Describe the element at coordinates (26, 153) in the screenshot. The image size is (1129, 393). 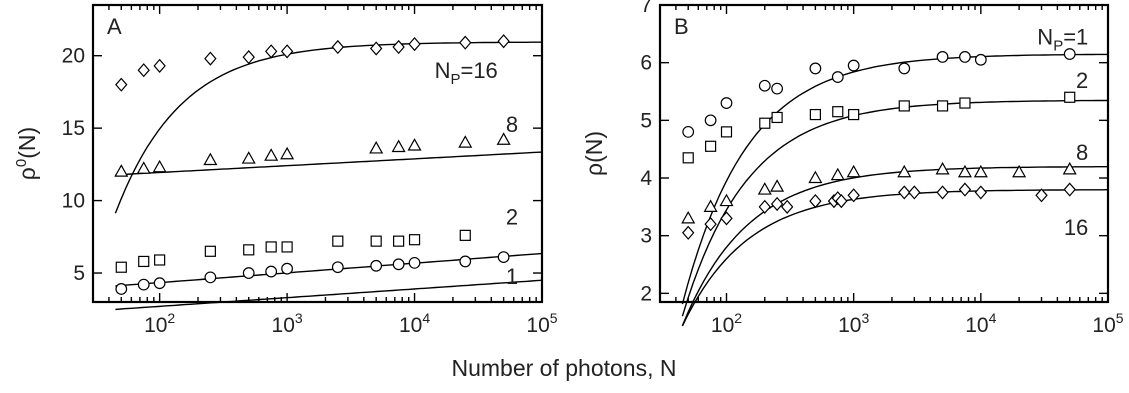
I see `y-axis-label: ρ0(N)` at that location.